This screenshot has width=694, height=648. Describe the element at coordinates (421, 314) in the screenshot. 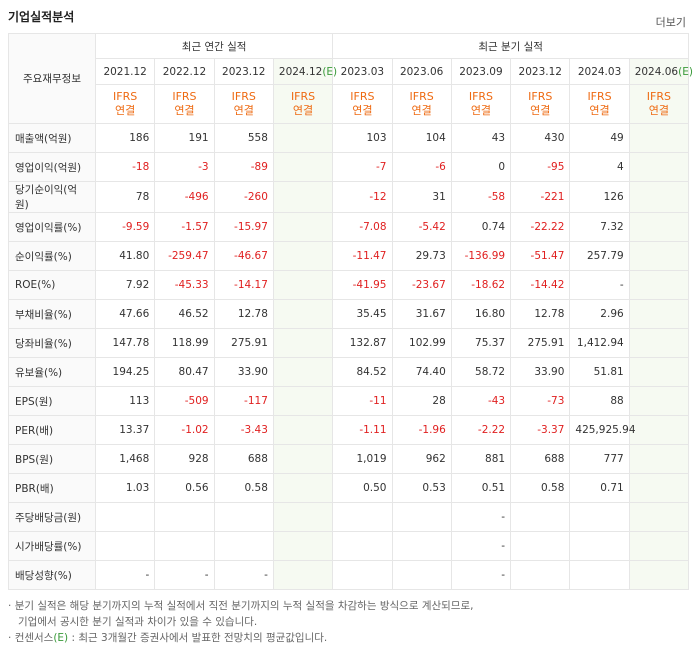

I see `value-cell: 31.67` at that location.